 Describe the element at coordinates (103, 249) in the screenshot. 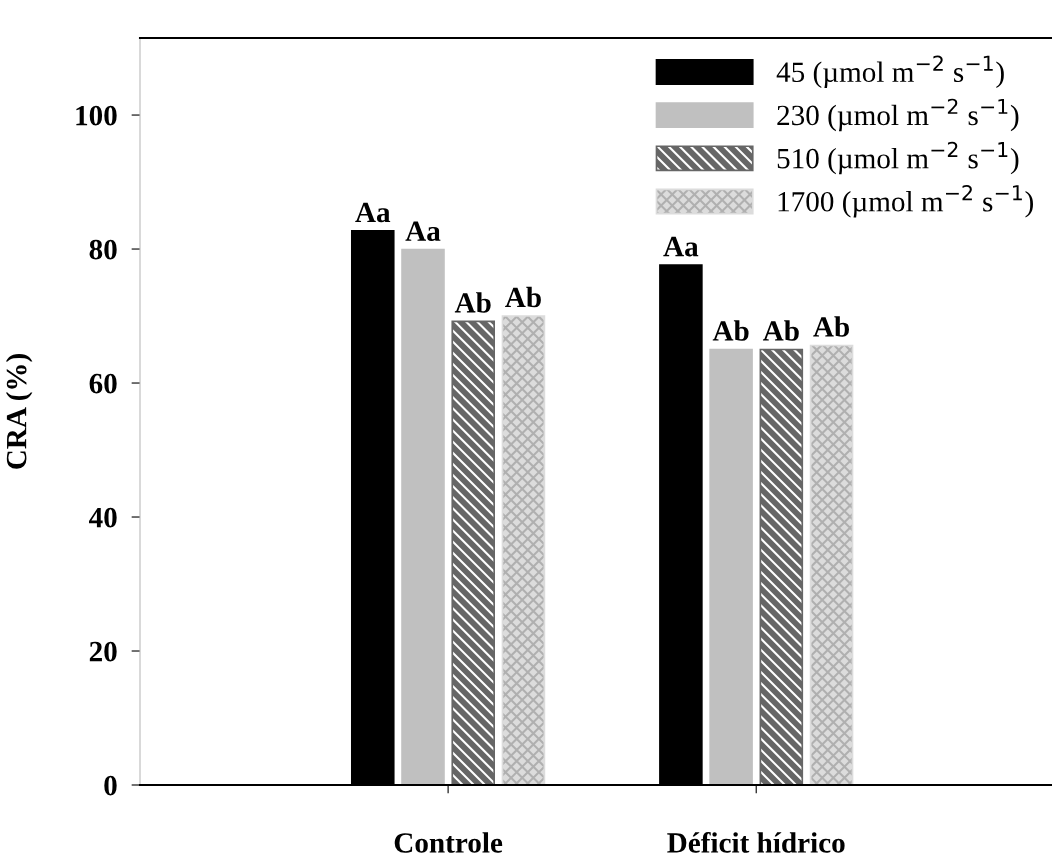

I see `y-tick-label: 80` at that location.